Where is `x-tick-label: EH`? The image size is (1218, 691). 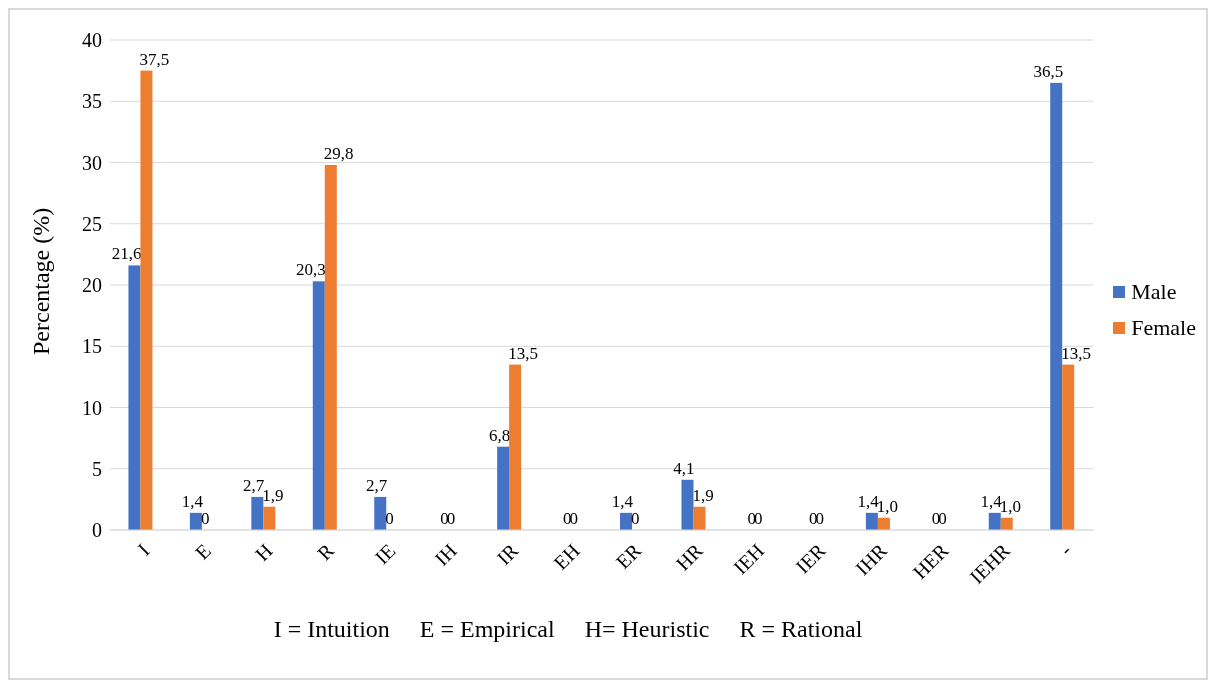 x-tick-label: EH is located at coordinates (566, 556).